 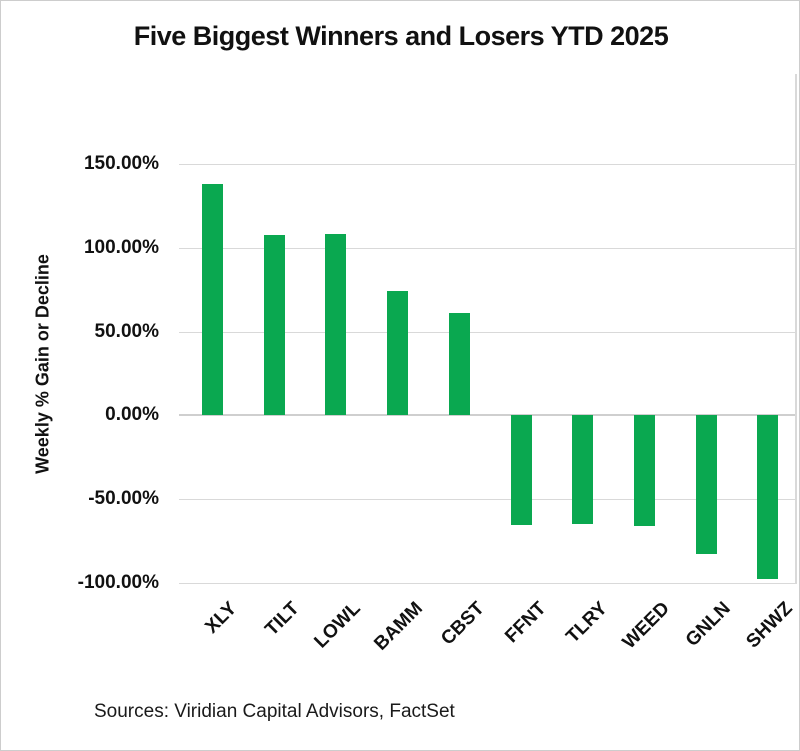 What do you see at coordinates (645, 470) in the screenshot?
I see `bar-WEED` at bounding box center [645, 470].